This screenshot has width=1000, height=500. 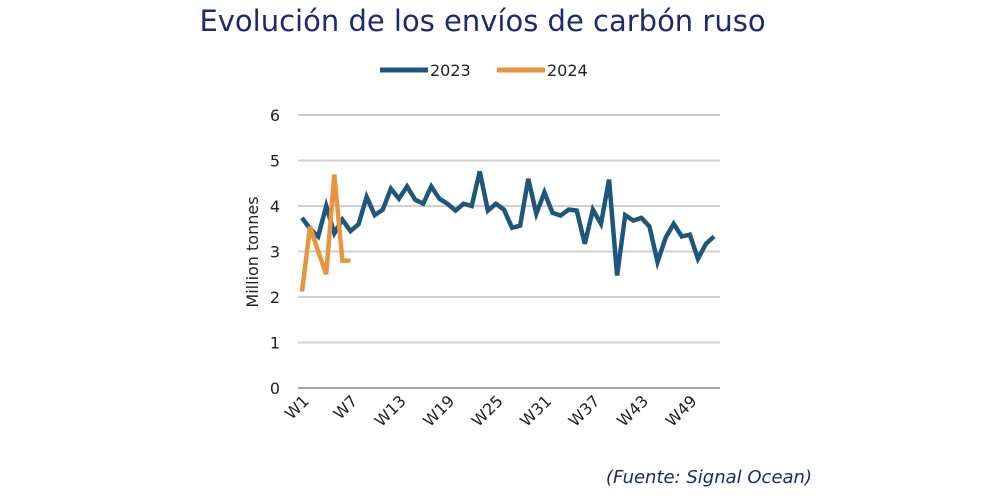 What do you see at coordinates (275, 206) in the screenshot?
I see `y-tick-label: 4` at bounding box center [275, 206].